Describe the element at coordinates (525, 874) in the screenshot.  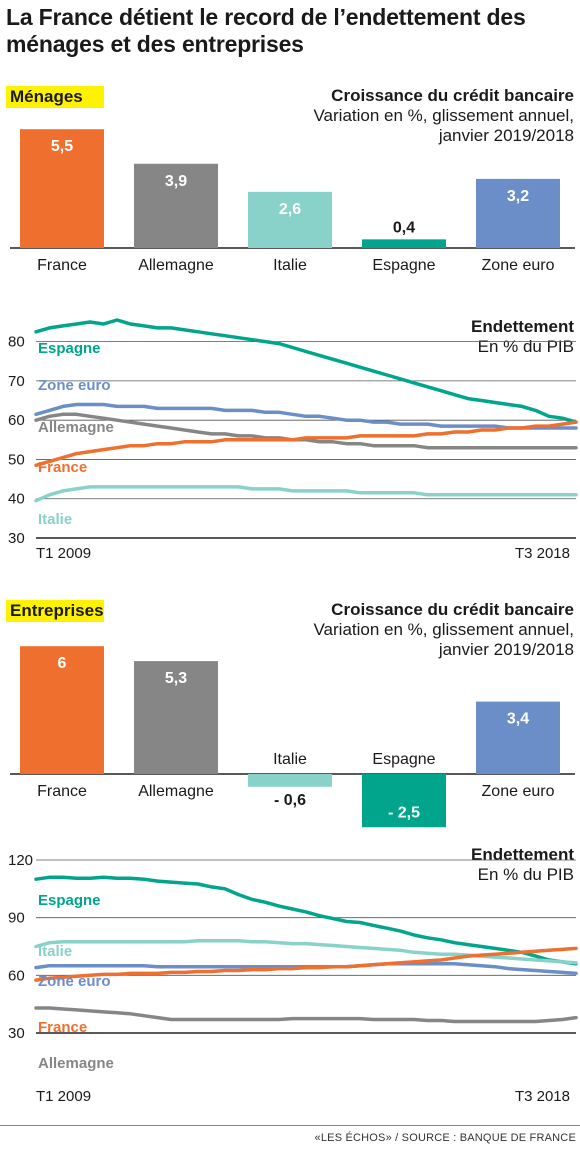
I see `debt-subtitle: En % du PIB` at that location.